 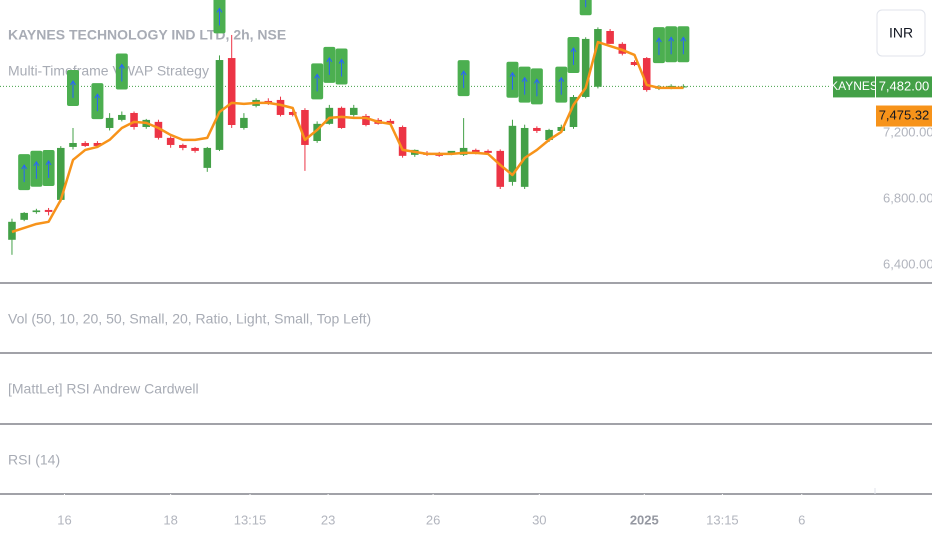 I want to click on y-tick-label: 7,200.00, so click(x=907, y=131).